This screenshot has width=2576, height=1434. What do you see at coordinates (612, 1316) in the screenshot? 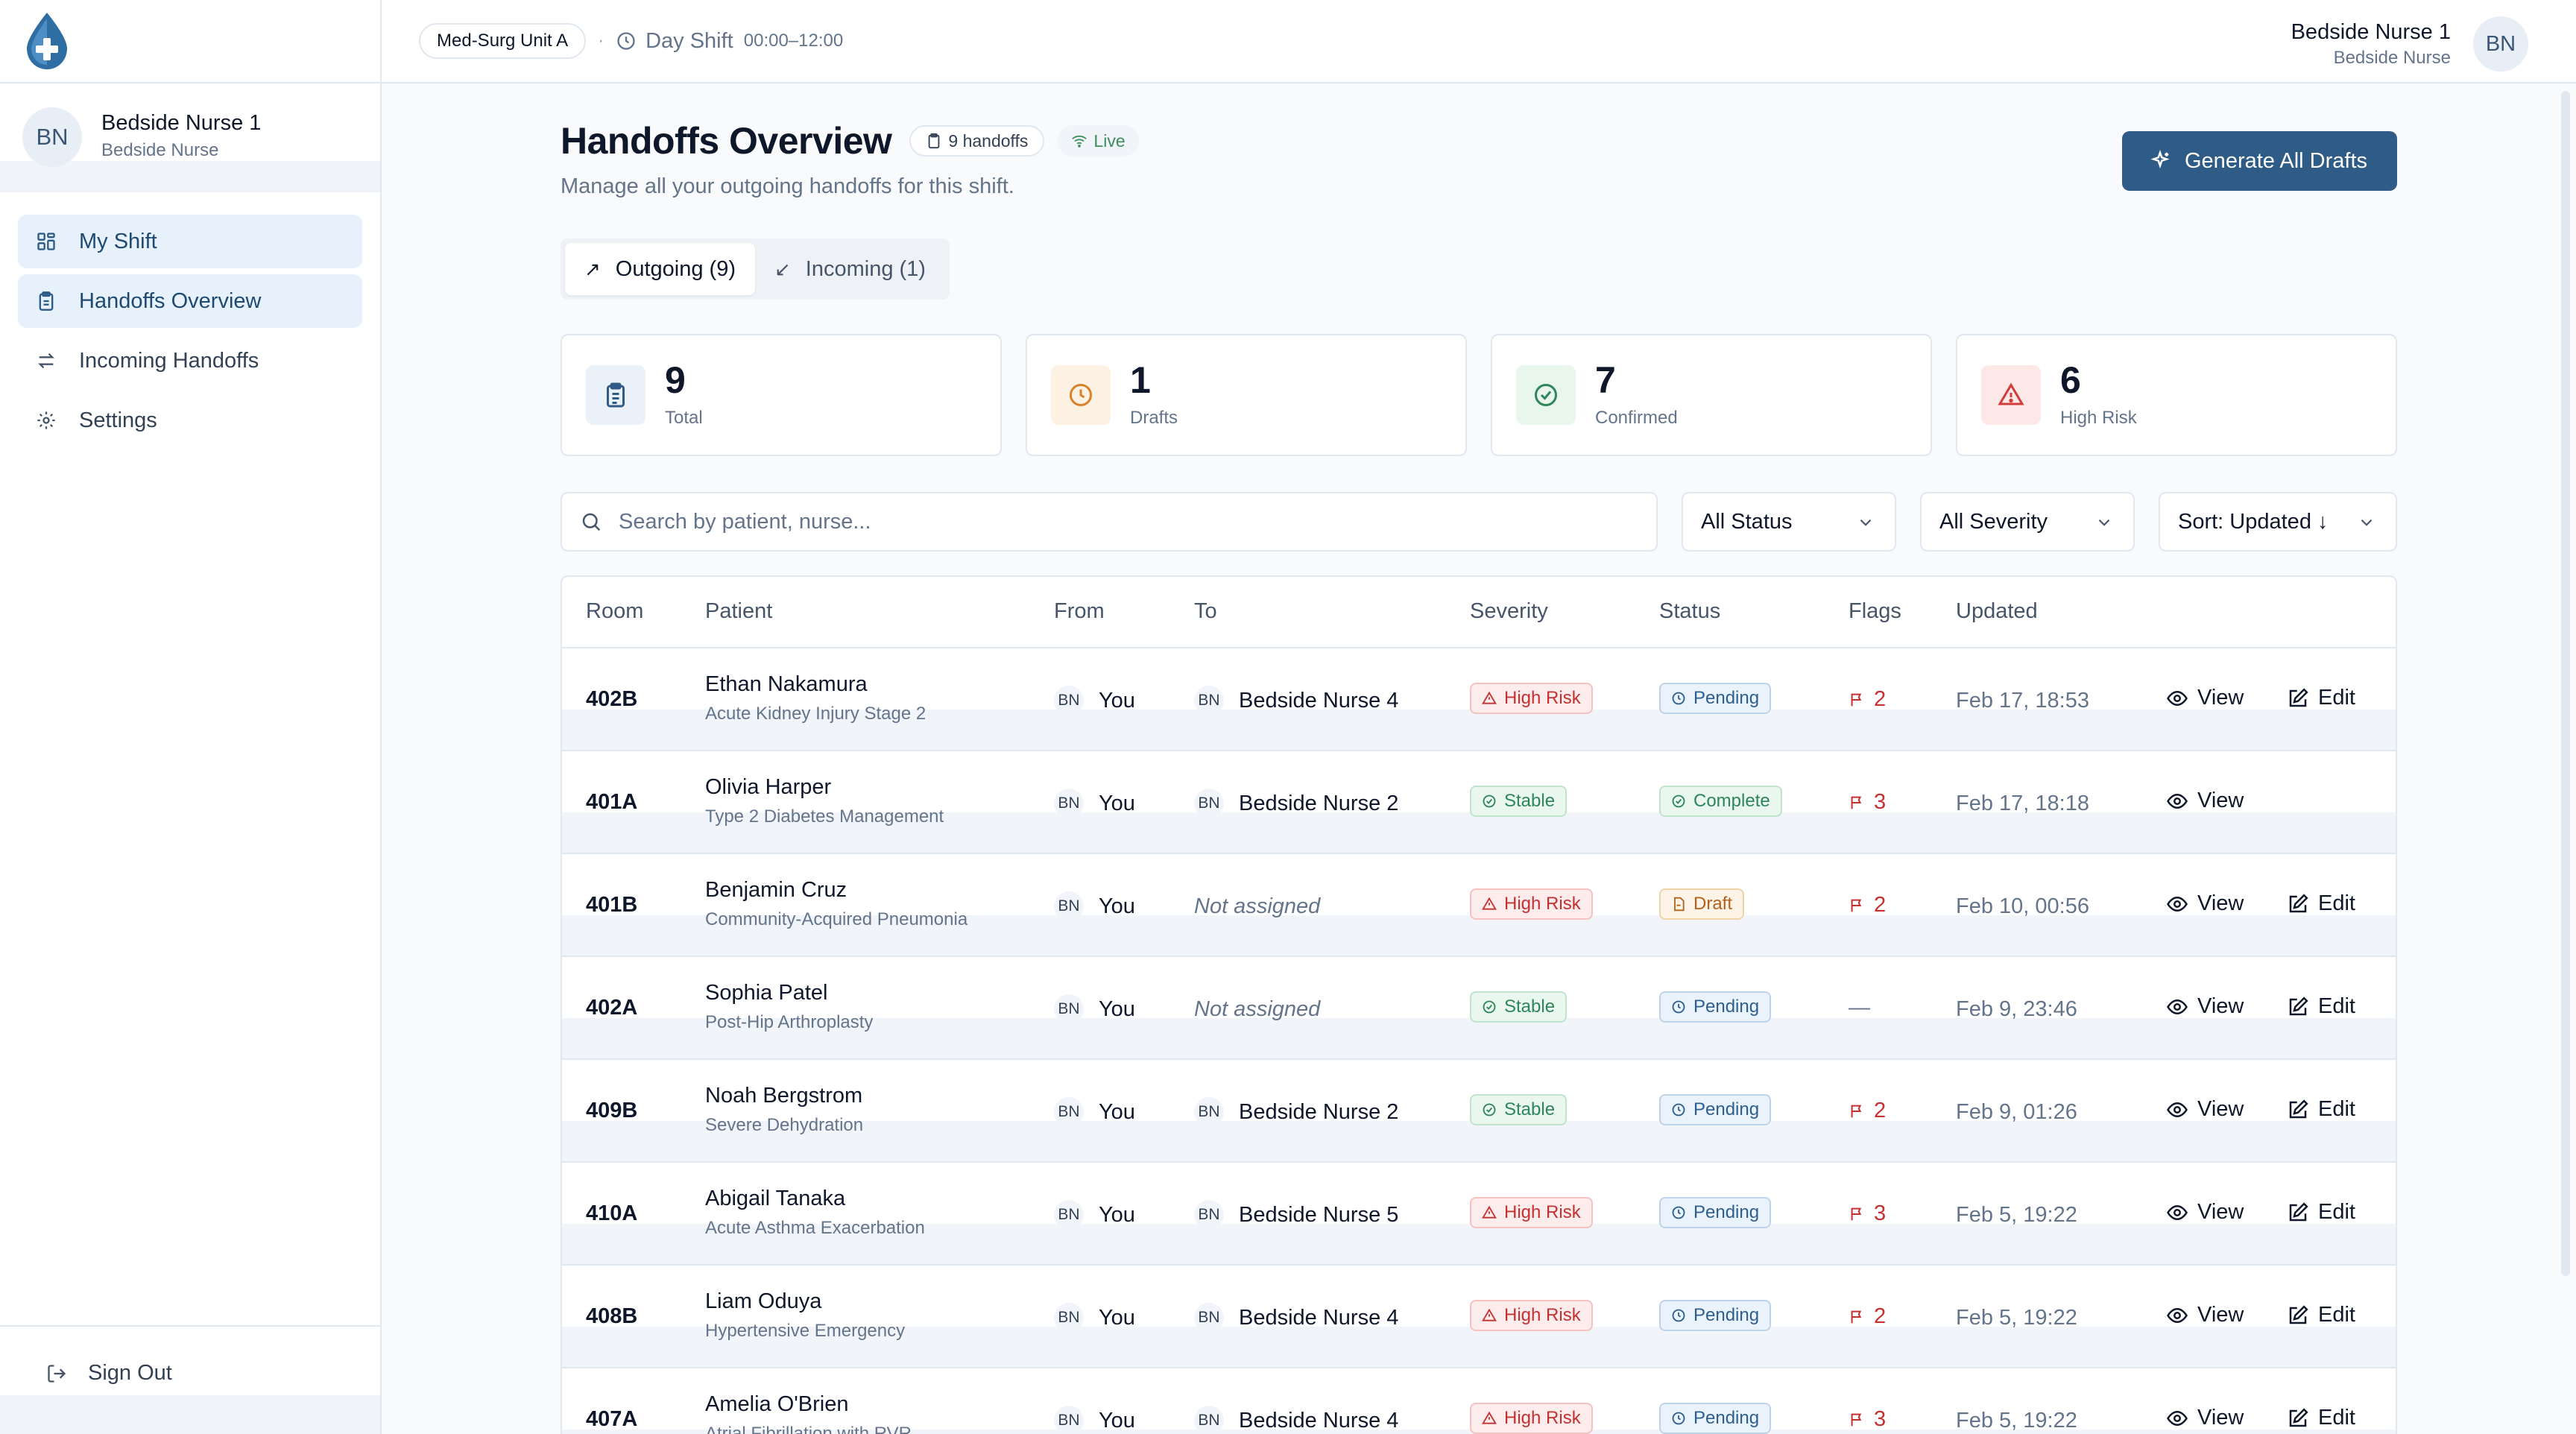
I see `room-number: 408B` at bounding box center [612, 1316].